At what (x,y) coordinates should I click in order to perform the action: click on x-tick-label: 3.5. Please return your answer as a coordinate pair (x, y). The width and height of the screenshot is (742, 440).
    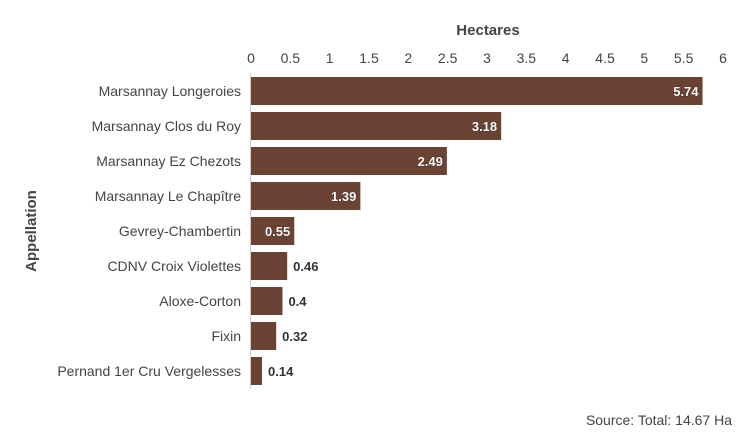
    Looking at the image, I should click on (527, 58).